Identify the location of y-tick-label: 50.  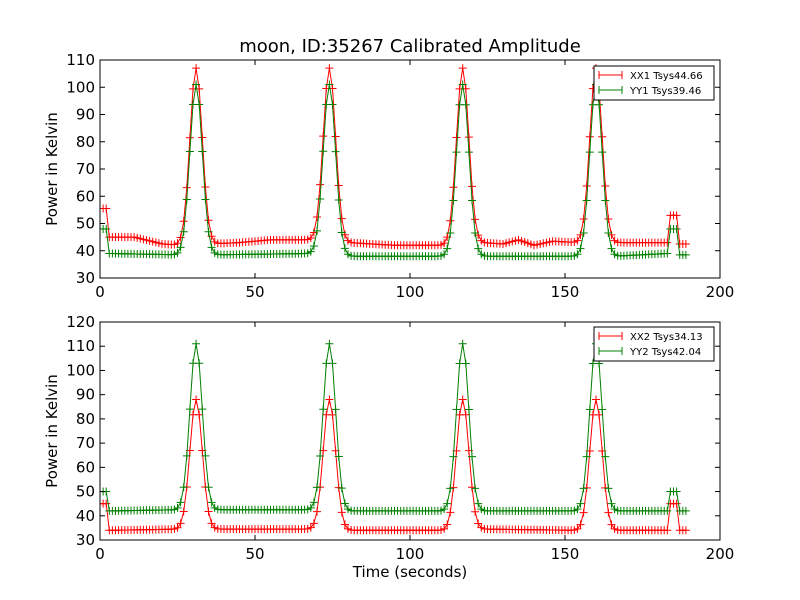
(85, 492).